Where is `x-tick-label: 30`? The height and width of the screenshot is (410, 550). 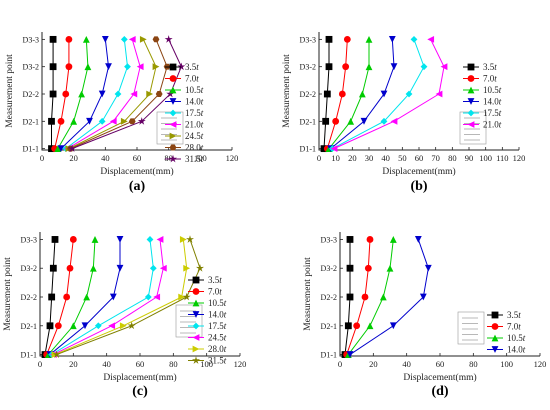
x-tick-label: 30 is located at coordinates (369, 158).